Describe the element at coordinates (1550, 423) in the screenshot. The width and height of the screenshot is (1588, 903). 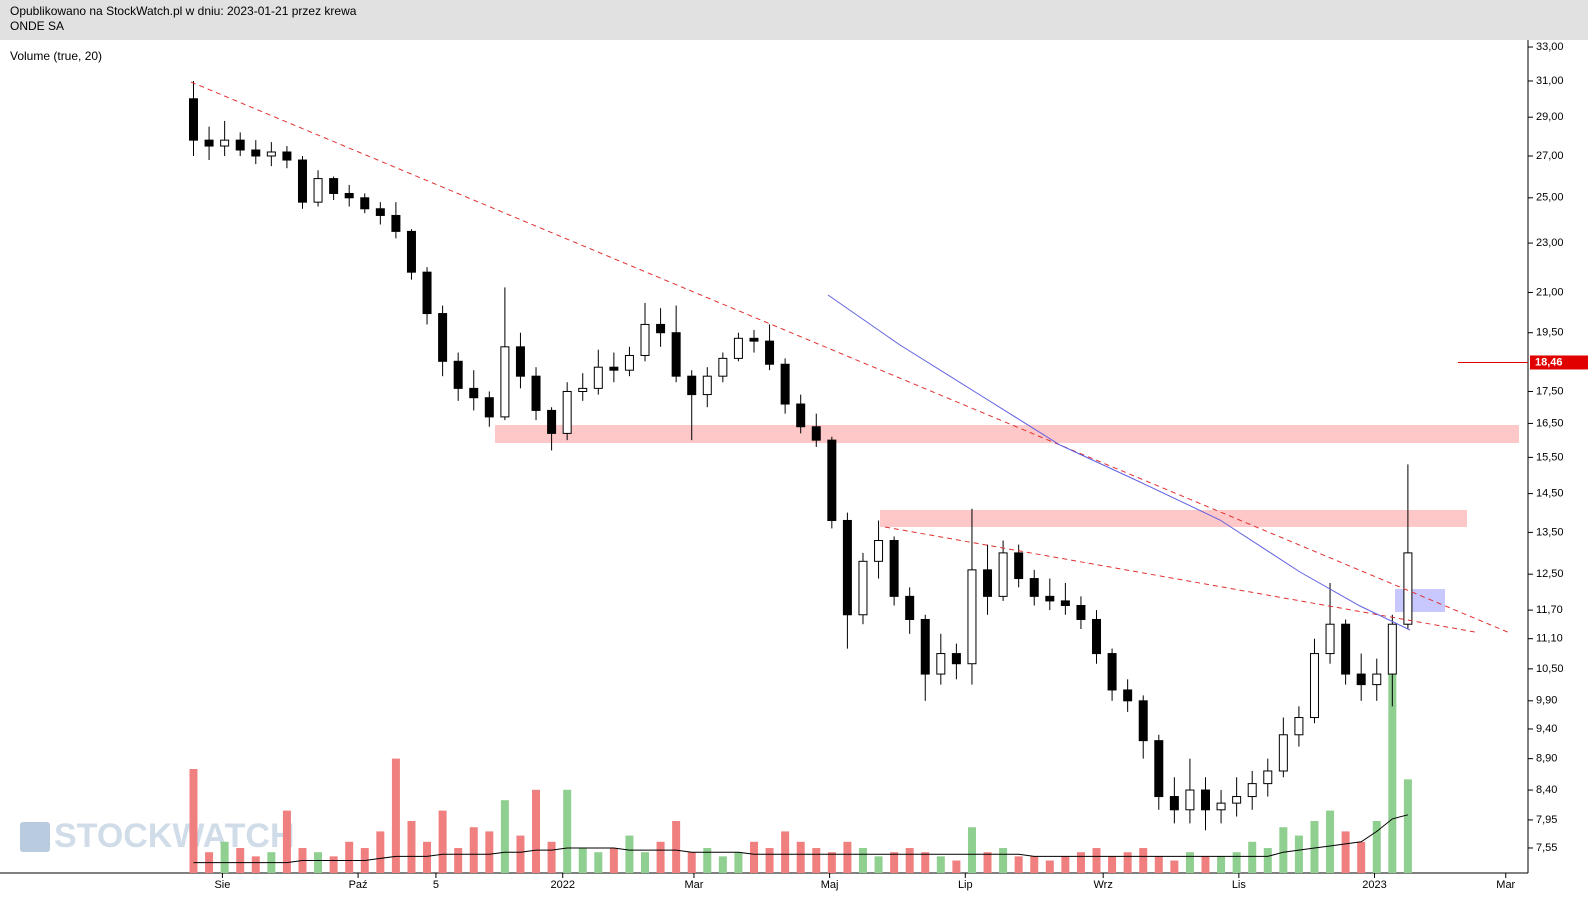
I see `y-tick-label: 16,50` at that location.